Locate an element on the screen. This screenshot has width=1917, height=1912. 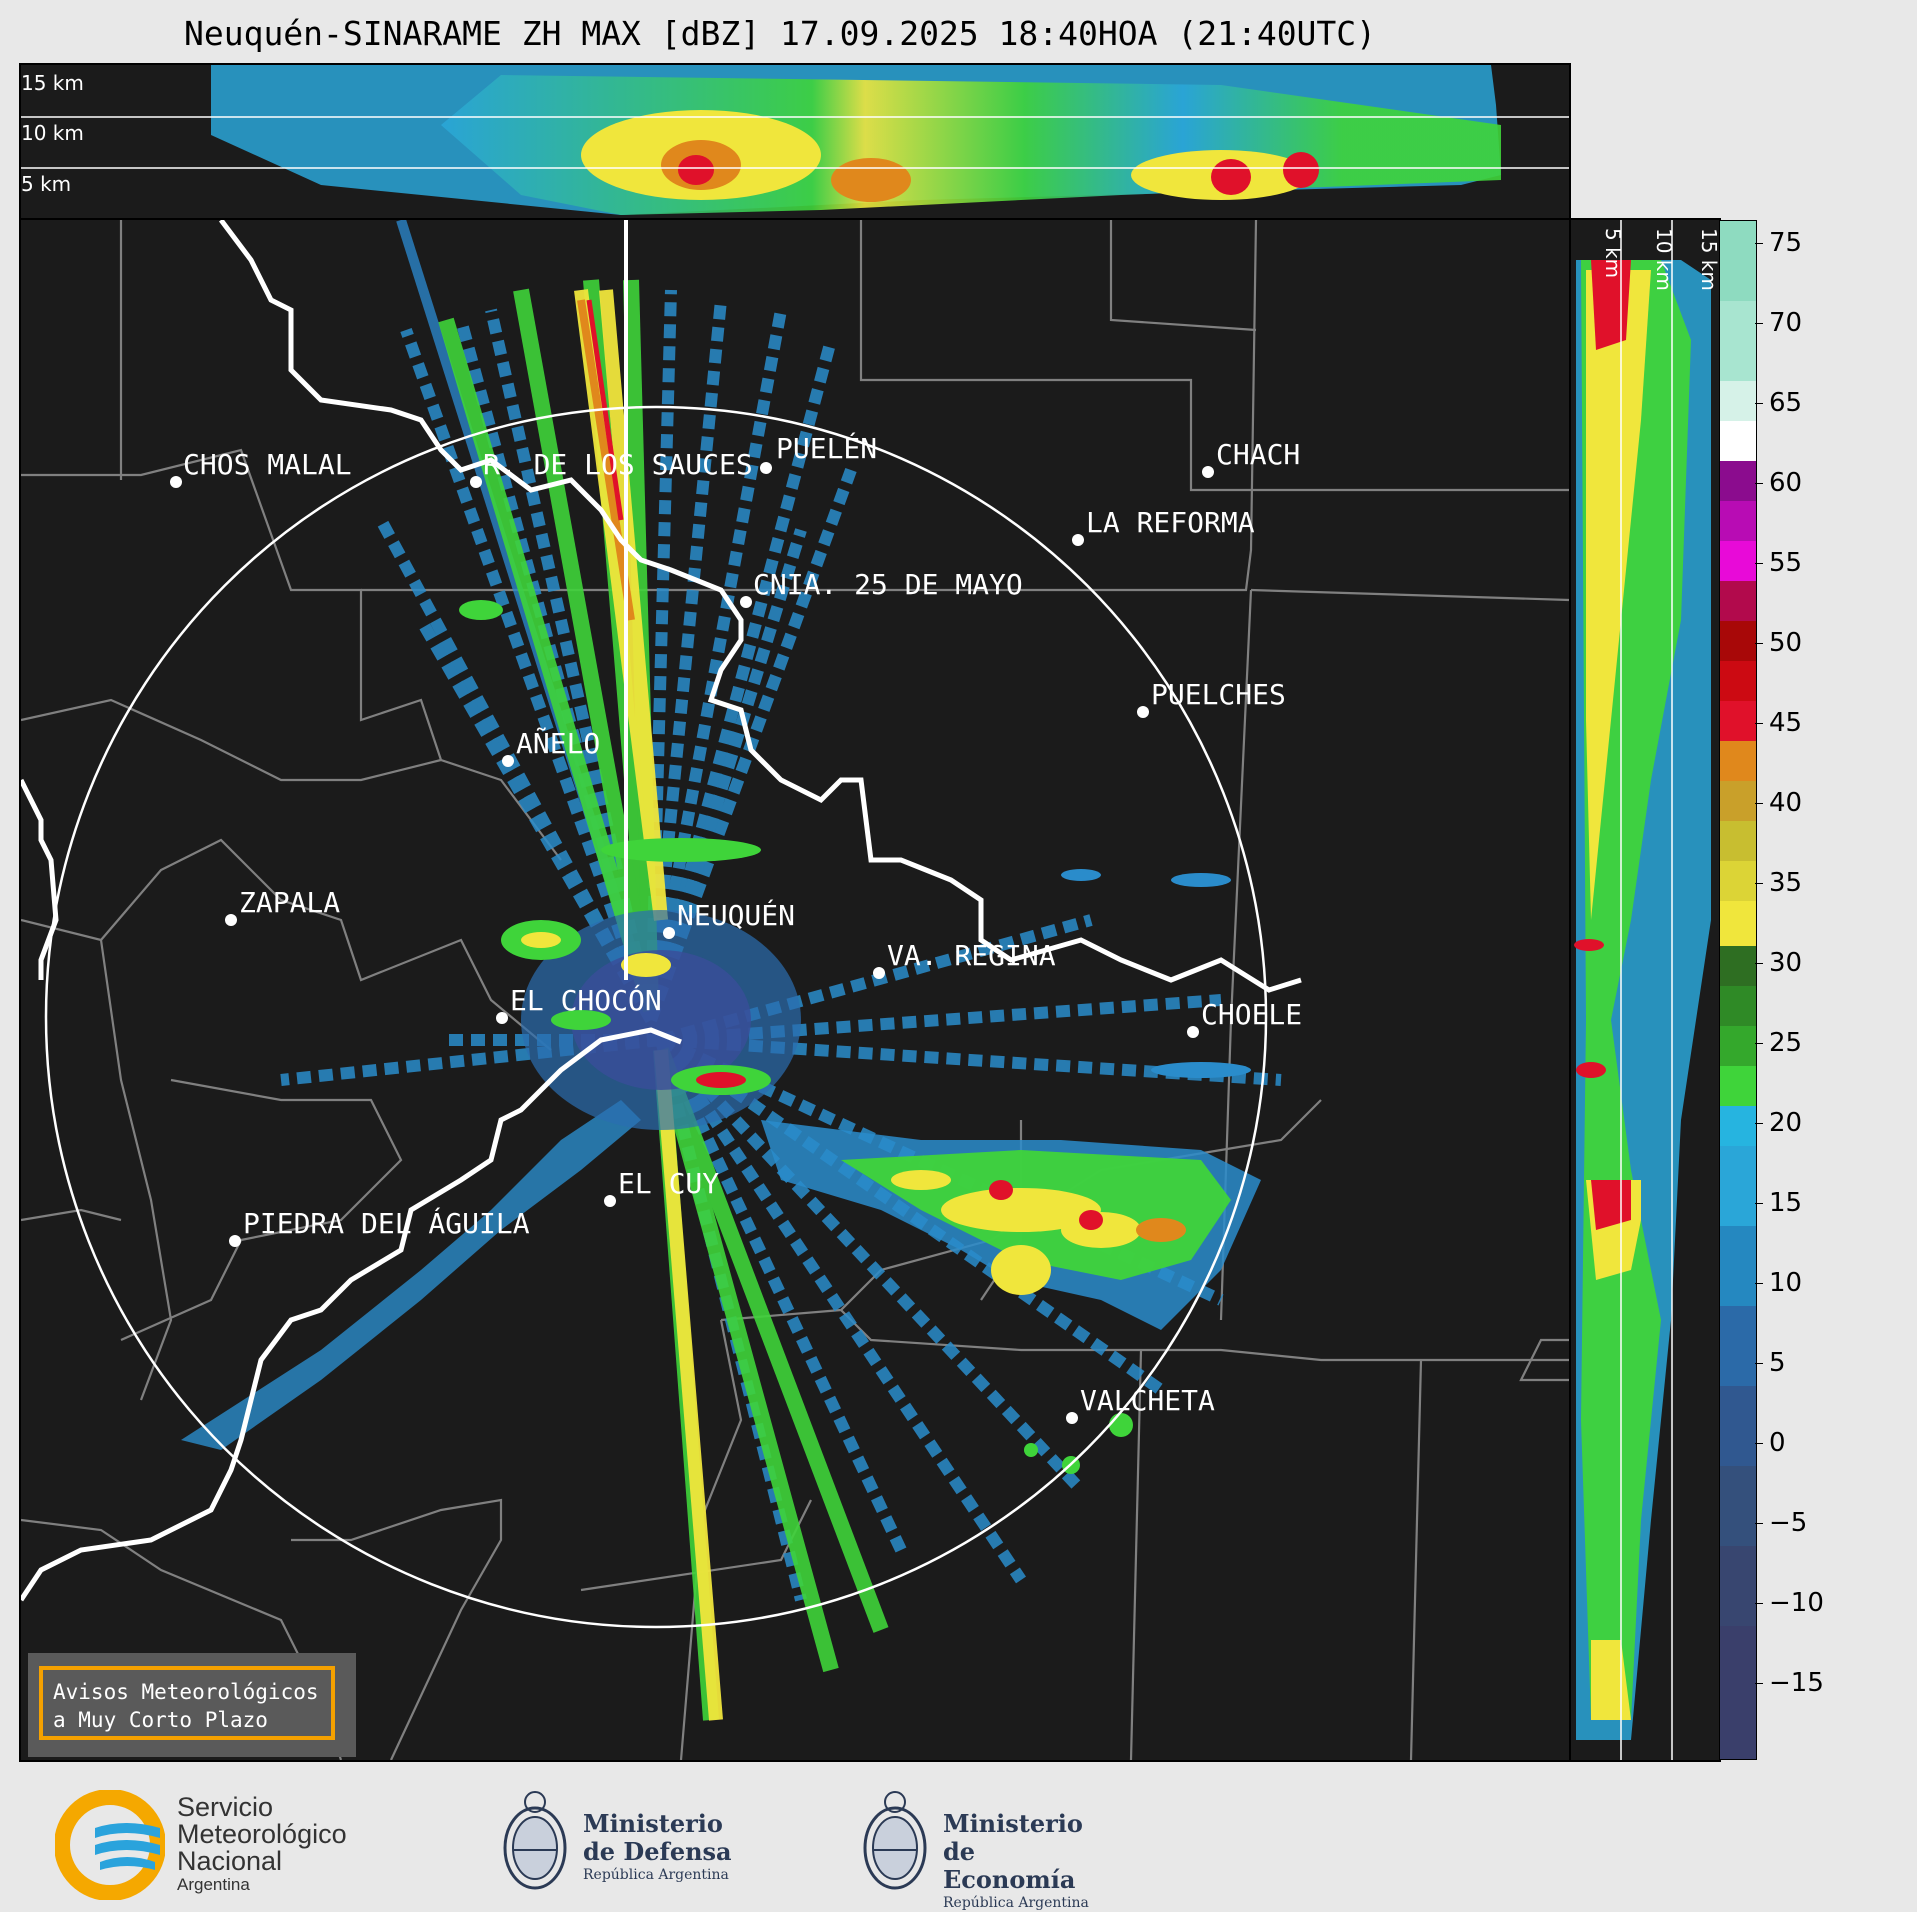
side-cross-section-panel: 5 km 10 km 15 km is located at coordinates (1645, 990).